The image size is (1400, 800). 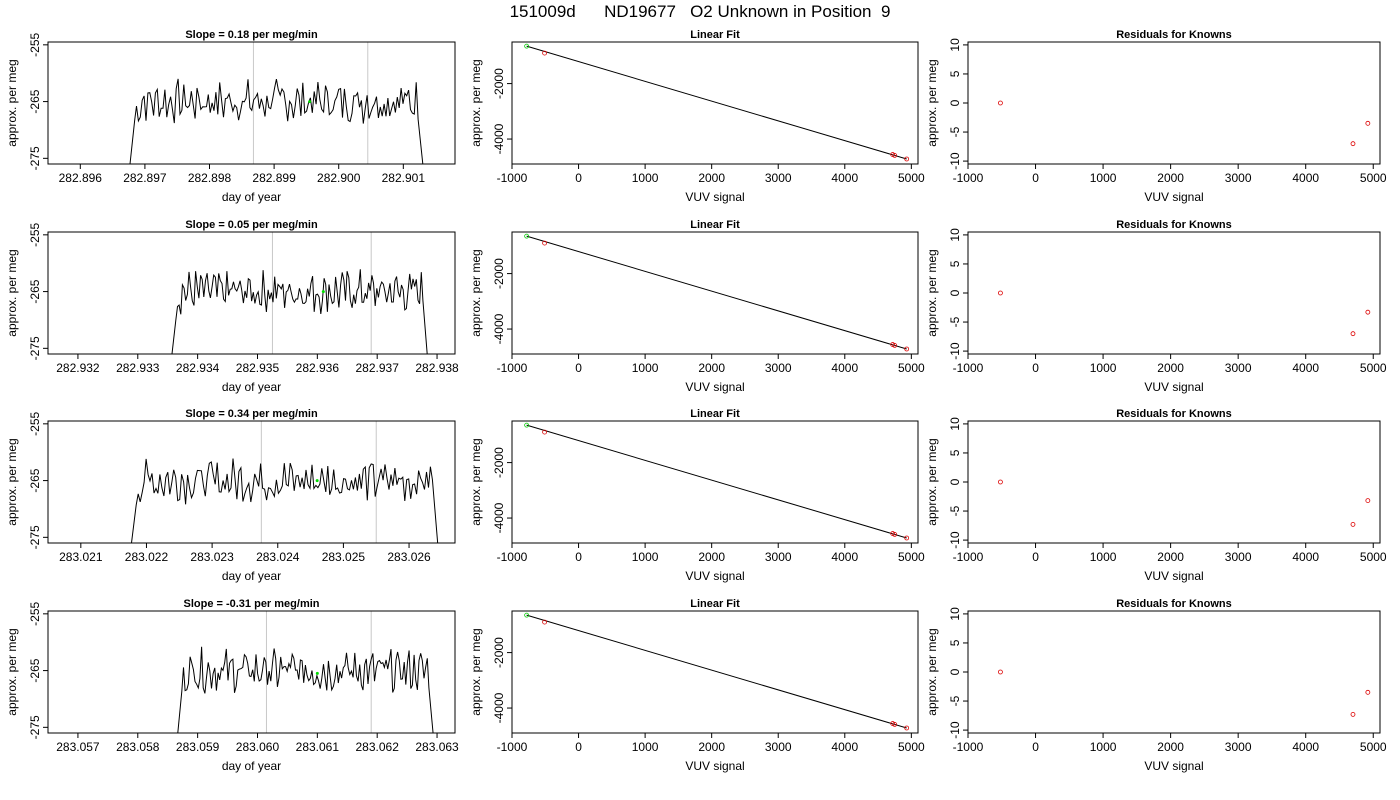 What do you see at coordinates (212, 557) in the screenshot?
I see `x-tick-label: 283.023` at bounding box center [212, 557].